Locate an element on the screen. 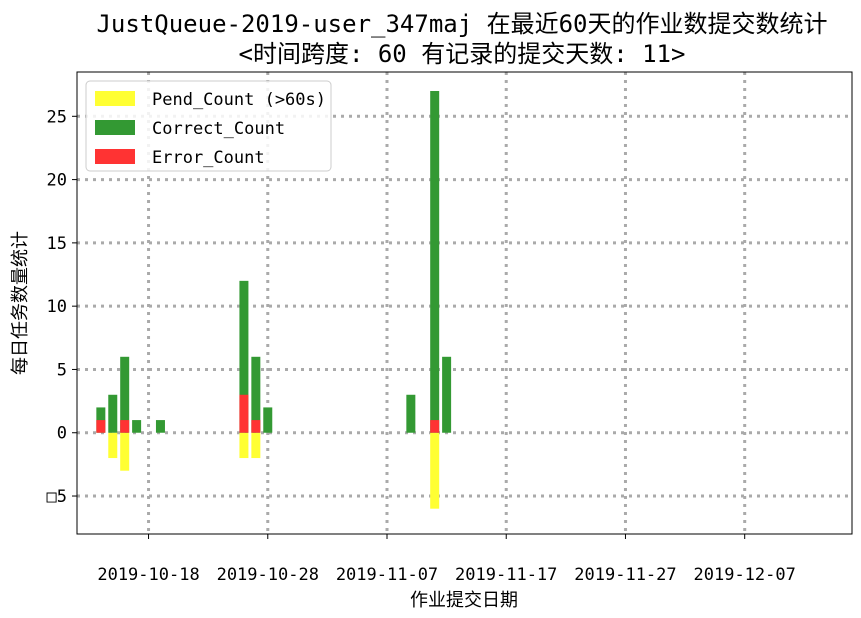 The image size is (861, 618). legend-label: Pend_Count (>60s) is located at coordinates (239, 100).